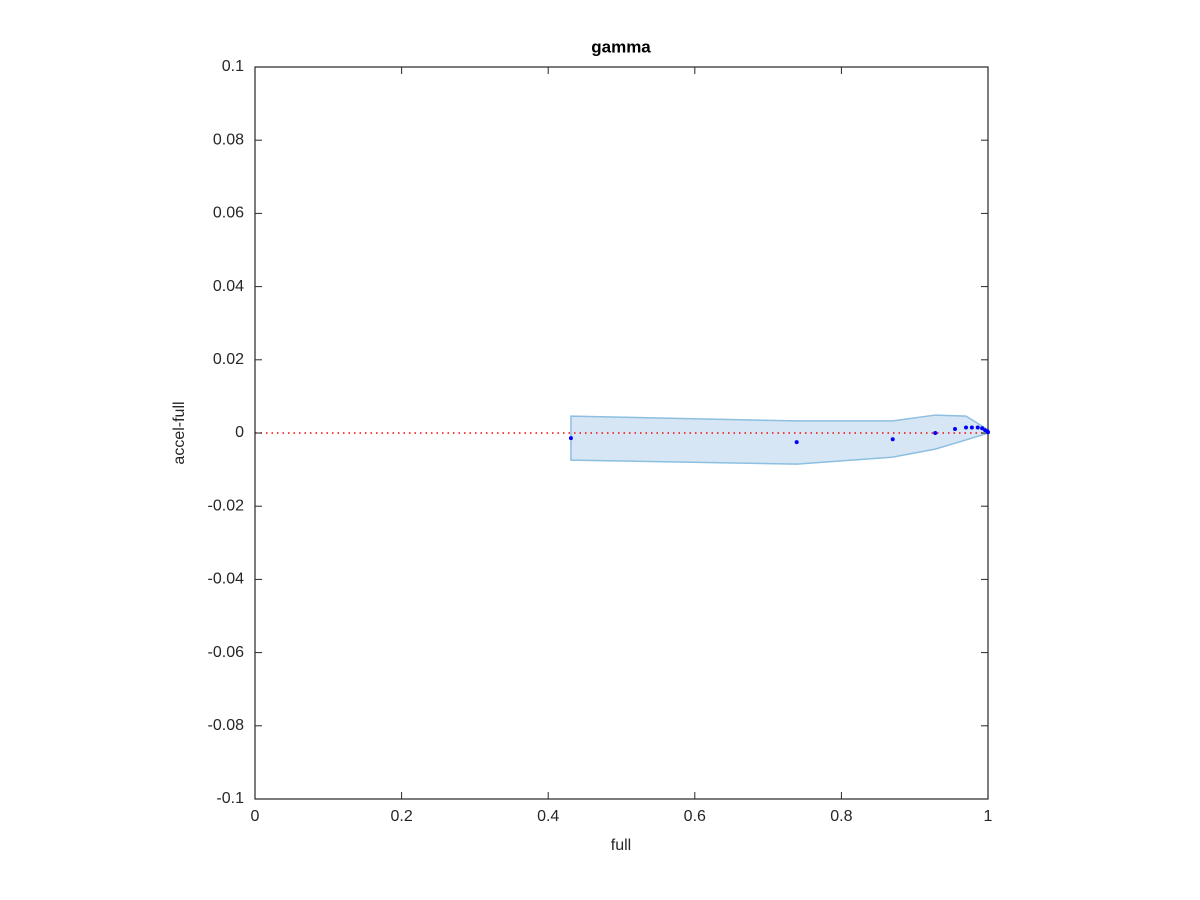 The height and width of the screenshot is (900, 1200). What do you see at coordinates (621, 46) in the screenshot?
I see `chart-title: gamma` at bounding box center [621, 46].